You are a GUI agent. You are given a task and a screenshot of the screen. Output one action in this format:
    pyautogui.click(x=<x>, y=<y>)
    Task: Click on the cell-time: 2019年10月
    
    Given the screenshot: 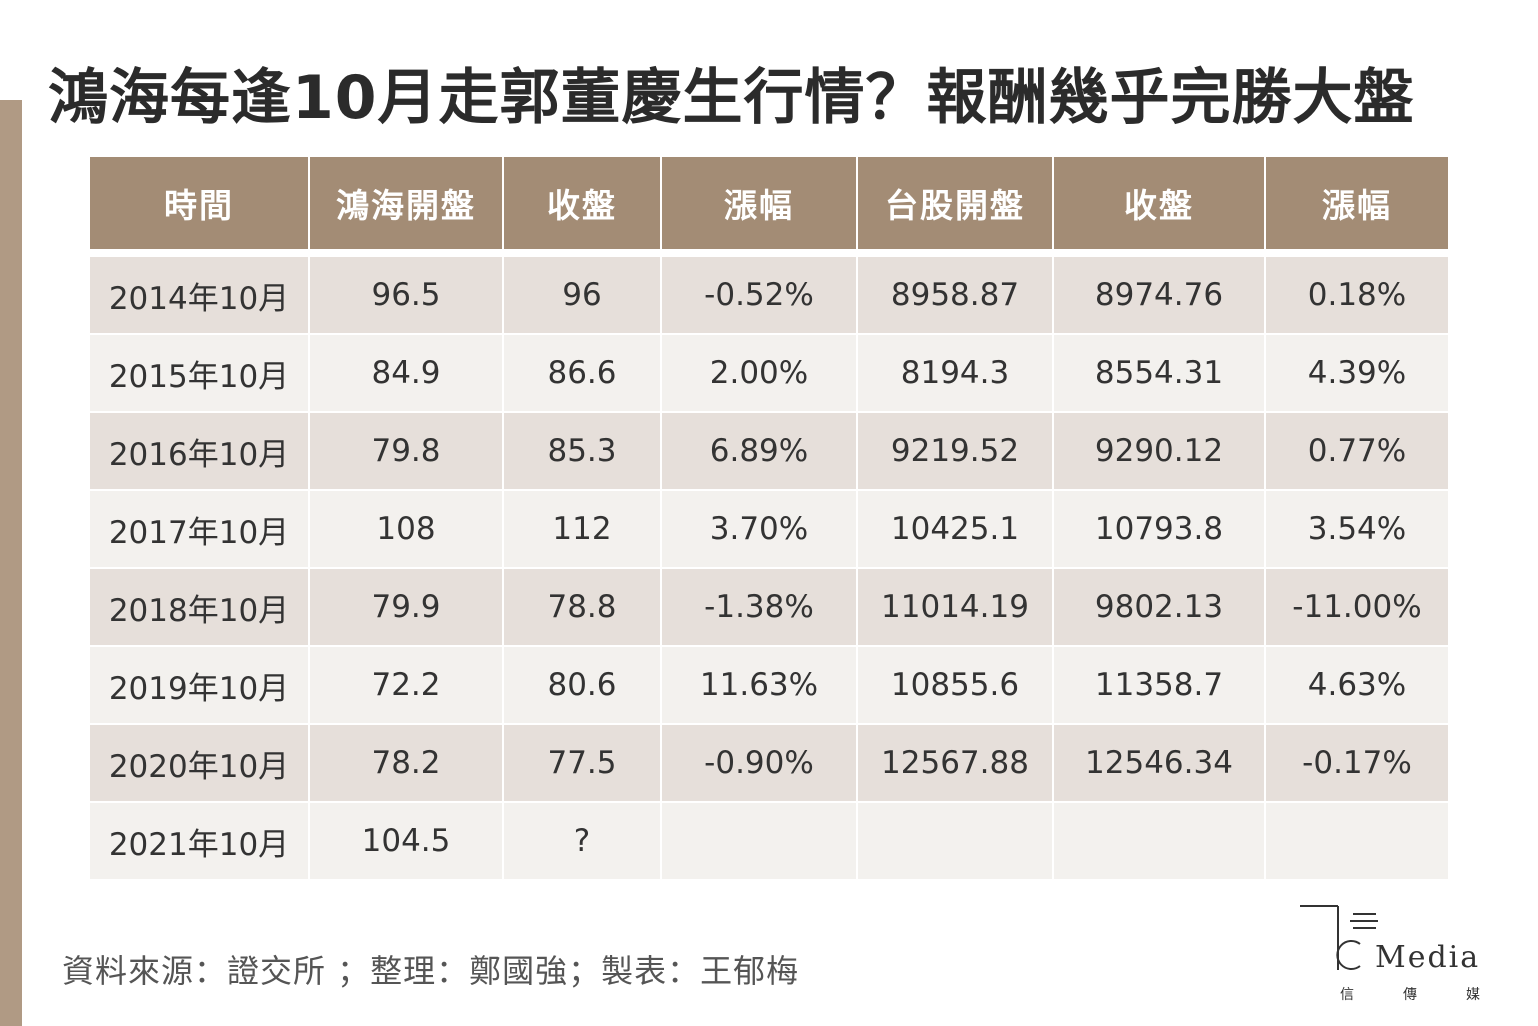 What is the action you would take?
    pyautogui.click(x=199, y=685)
    